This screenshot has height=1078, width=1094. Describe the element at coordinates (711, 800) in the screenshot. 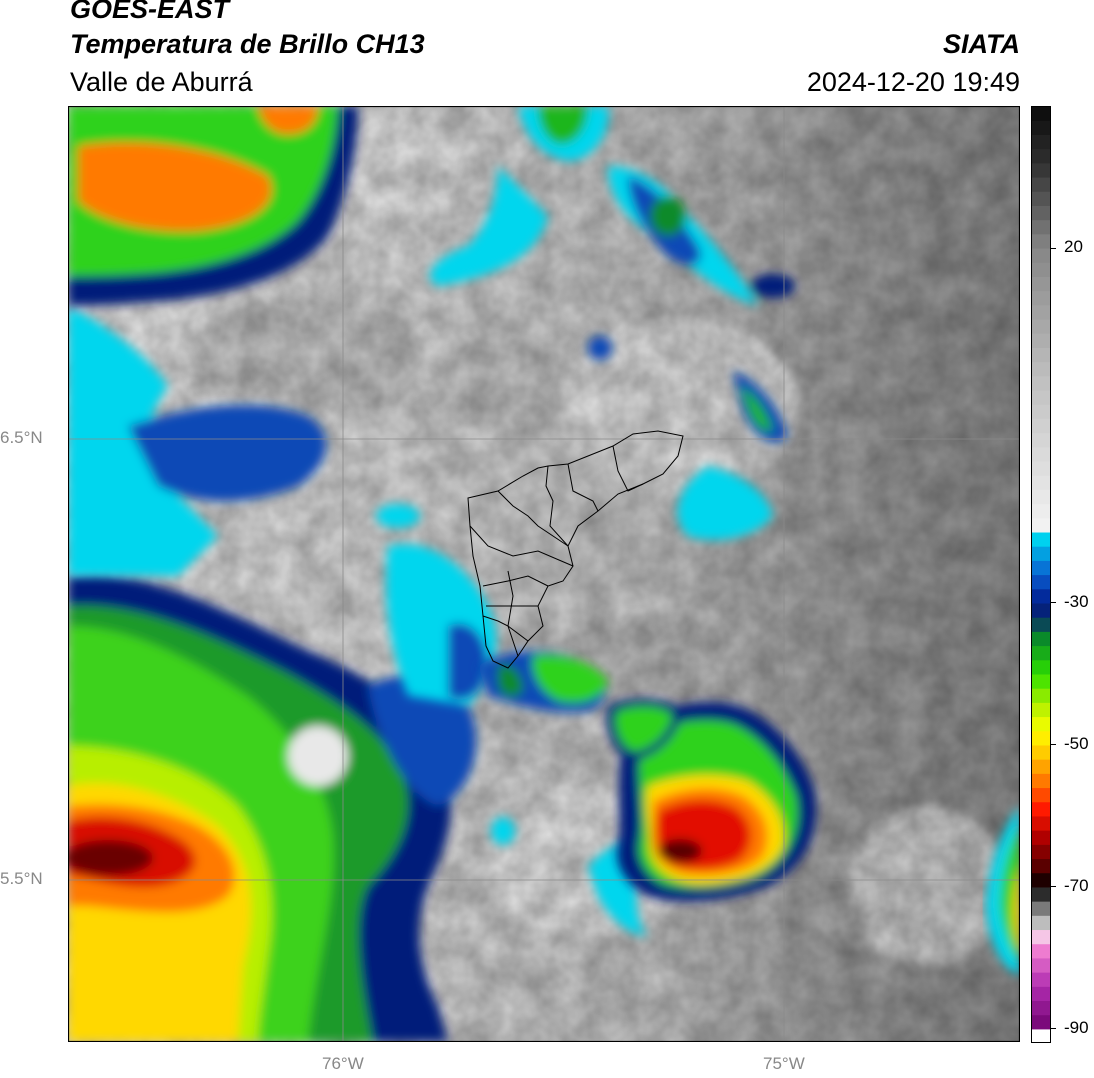

I see `storm-cell-southeast` at that location.